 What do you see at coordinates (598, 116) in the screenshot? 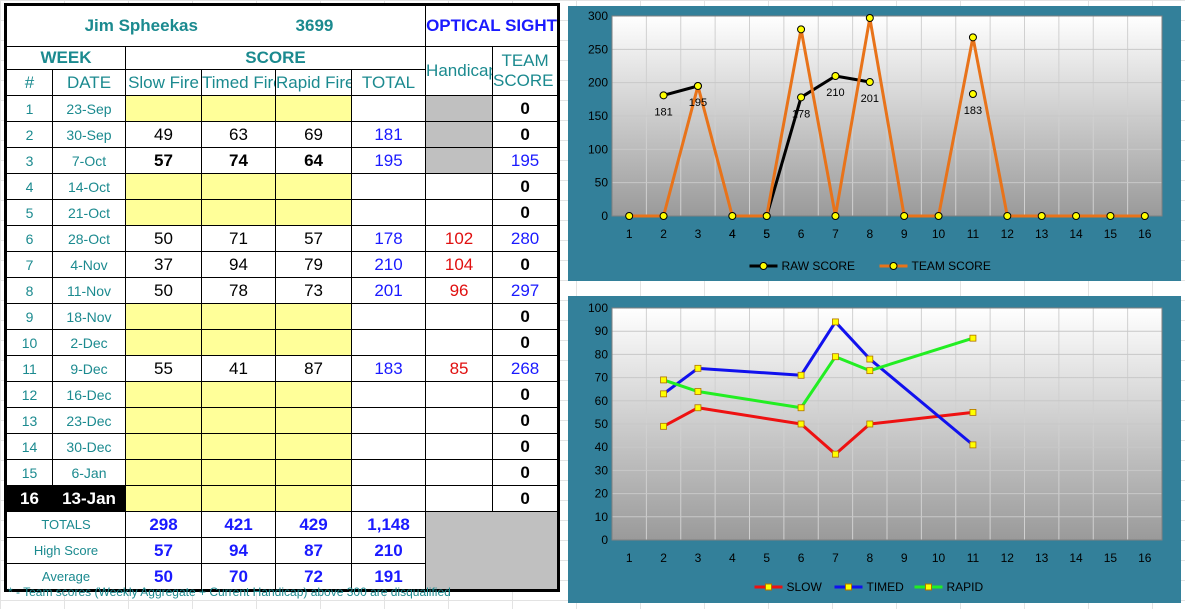
I see `y-tick-label: 150` at bounding box center [598, 116].